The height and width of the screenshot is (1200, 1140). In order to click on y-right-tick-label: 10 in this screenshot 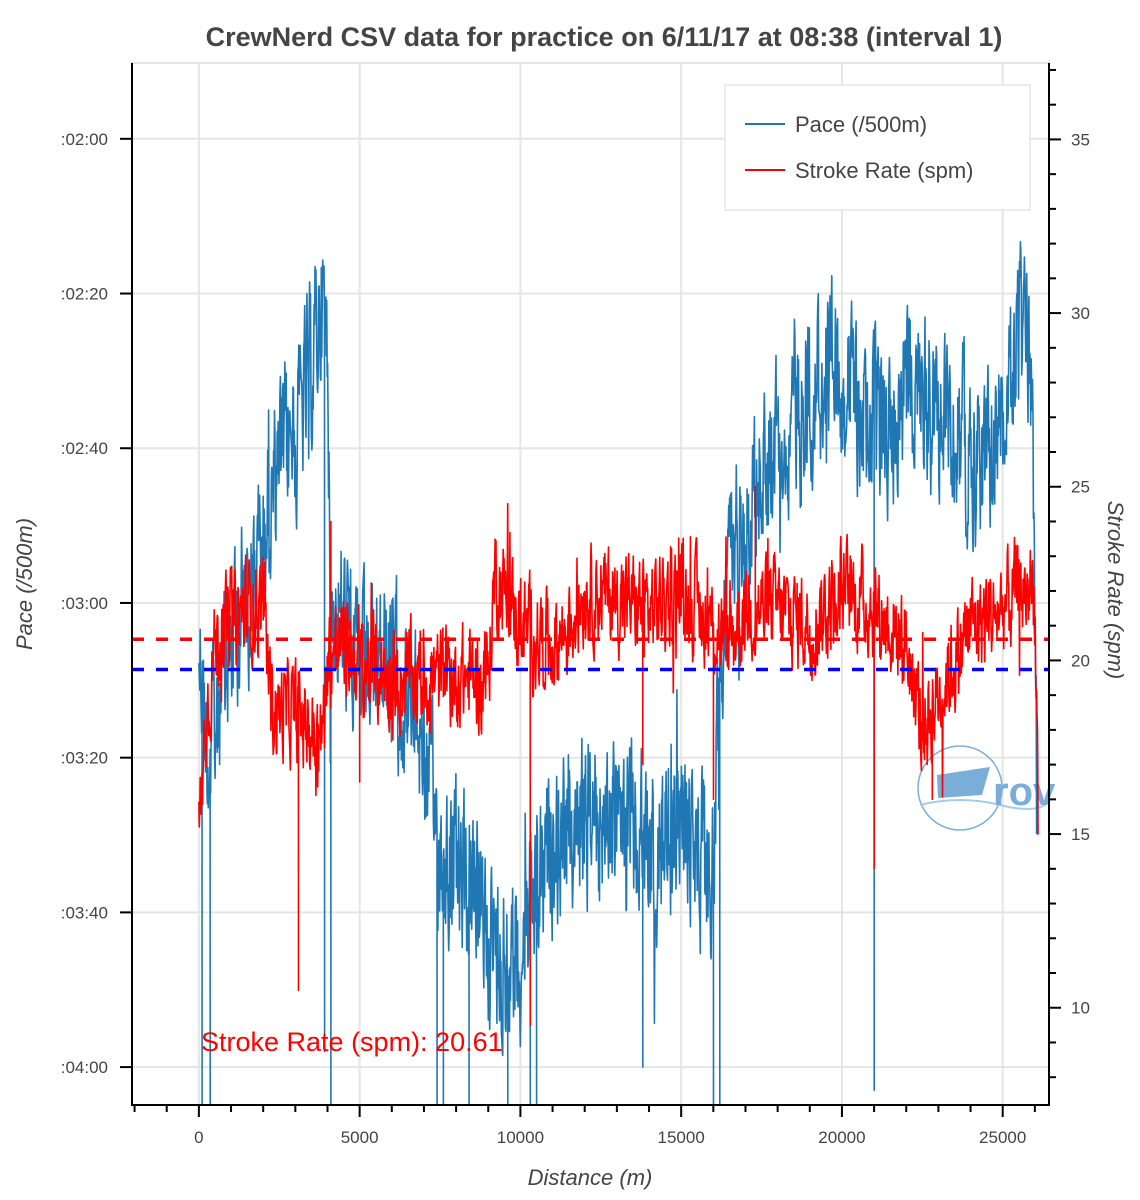, I will do `click(1080, 1008)`.